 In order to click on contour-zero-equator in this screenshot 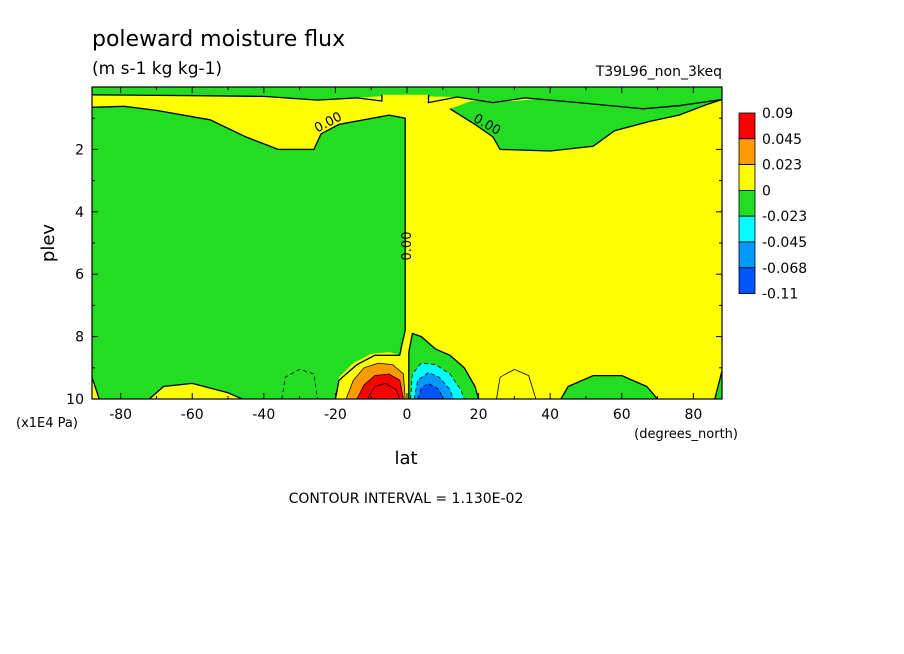, I will do `click(444, 366)`.